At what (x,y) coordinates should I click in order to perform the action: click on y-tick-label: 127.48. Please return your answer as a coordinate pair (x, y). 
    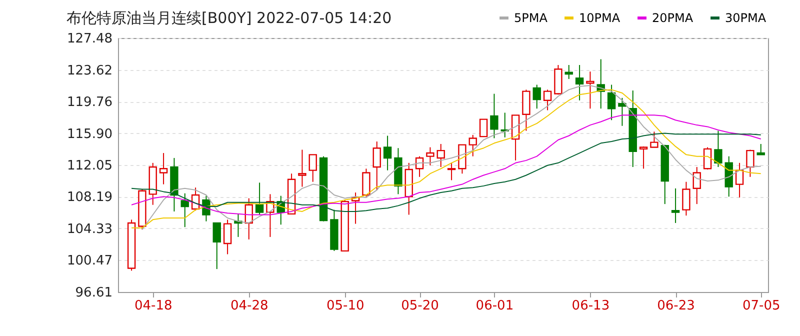
    Looking at the image, I should click on (89, 39).